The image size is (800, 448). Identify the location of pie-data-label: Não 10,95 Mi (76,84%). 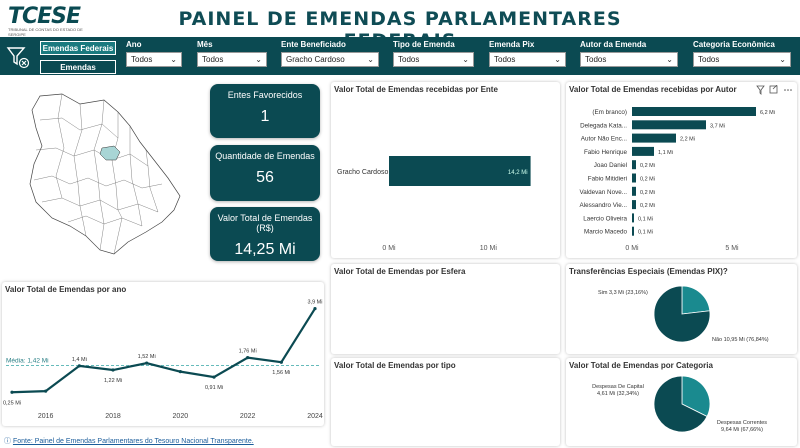
(740, 340).